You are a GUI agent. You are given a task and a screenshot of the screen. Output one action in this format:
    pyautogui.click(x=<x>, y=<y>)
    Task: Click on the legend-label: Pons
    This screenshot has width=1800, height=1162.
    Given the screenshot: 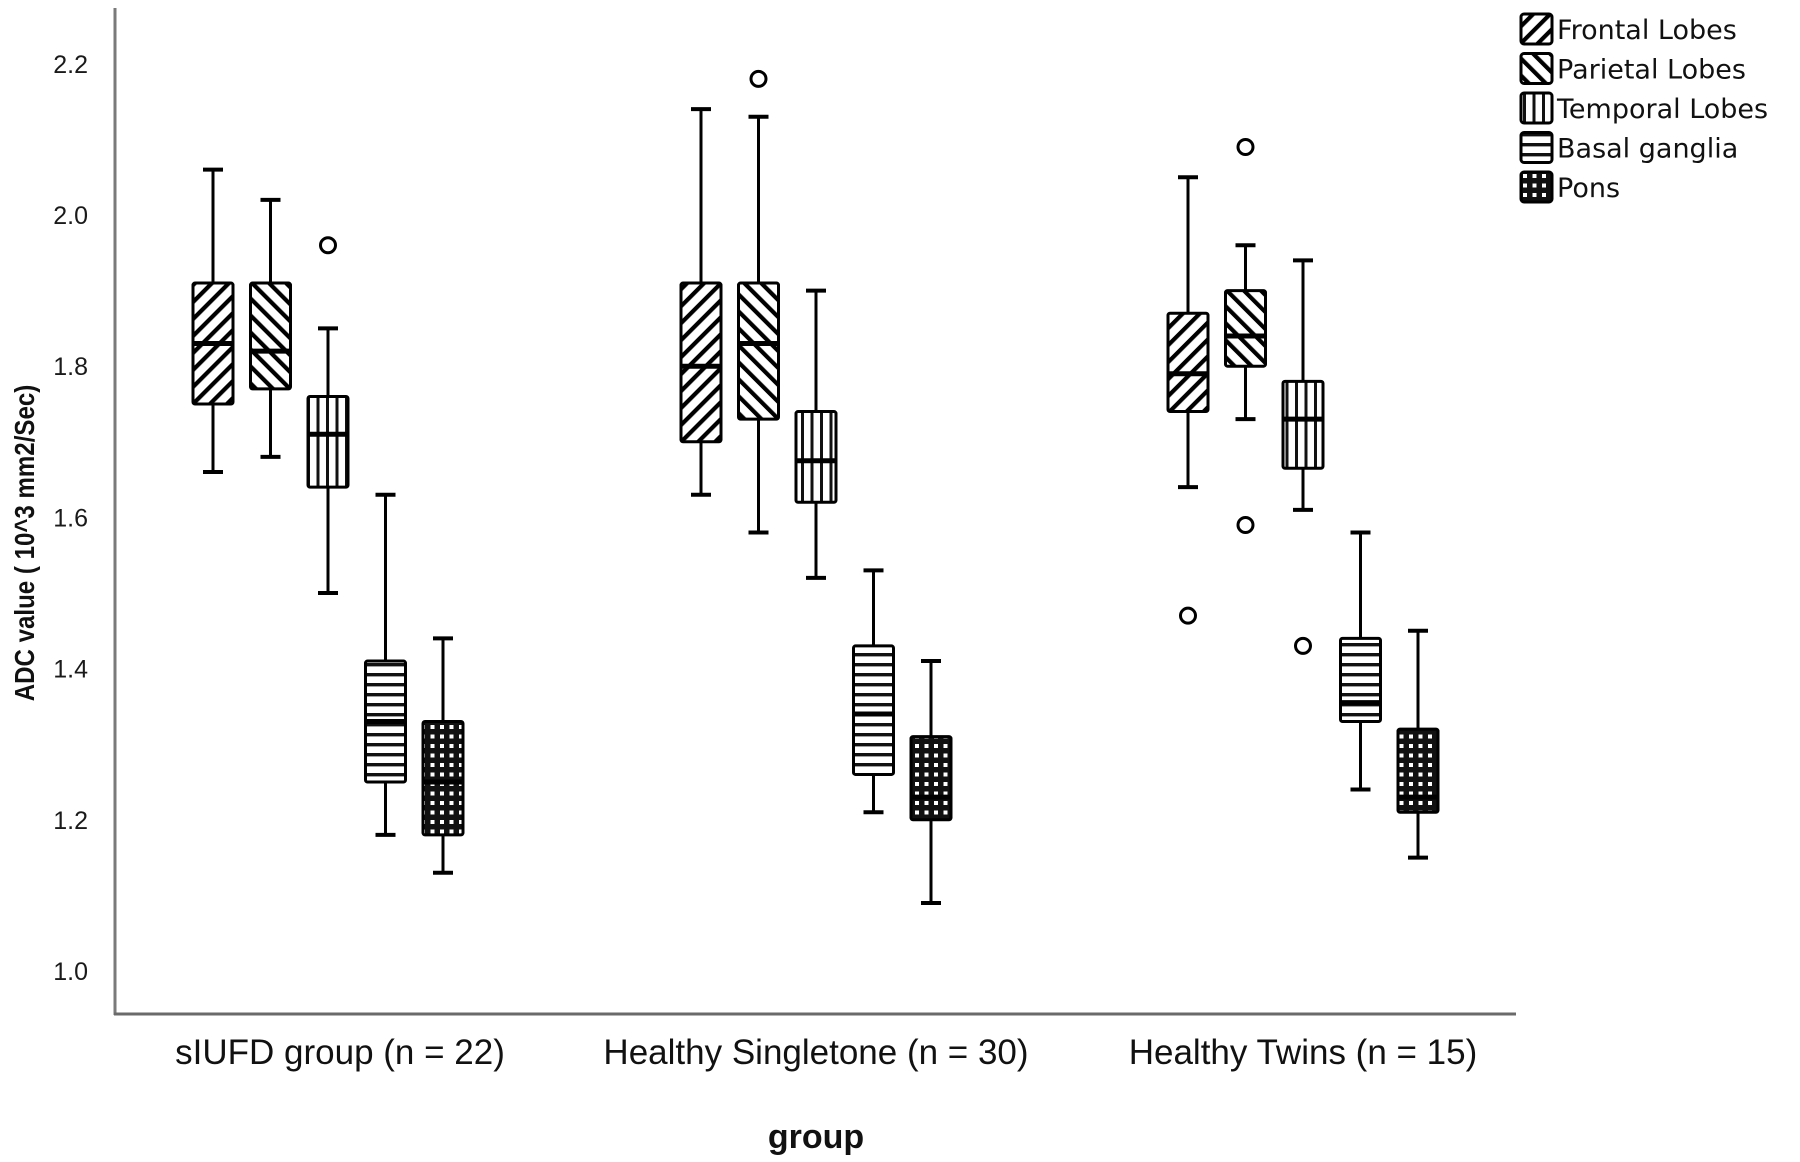 What is the action you would take?
    pyautogui.click(x=1588, y=188)
    